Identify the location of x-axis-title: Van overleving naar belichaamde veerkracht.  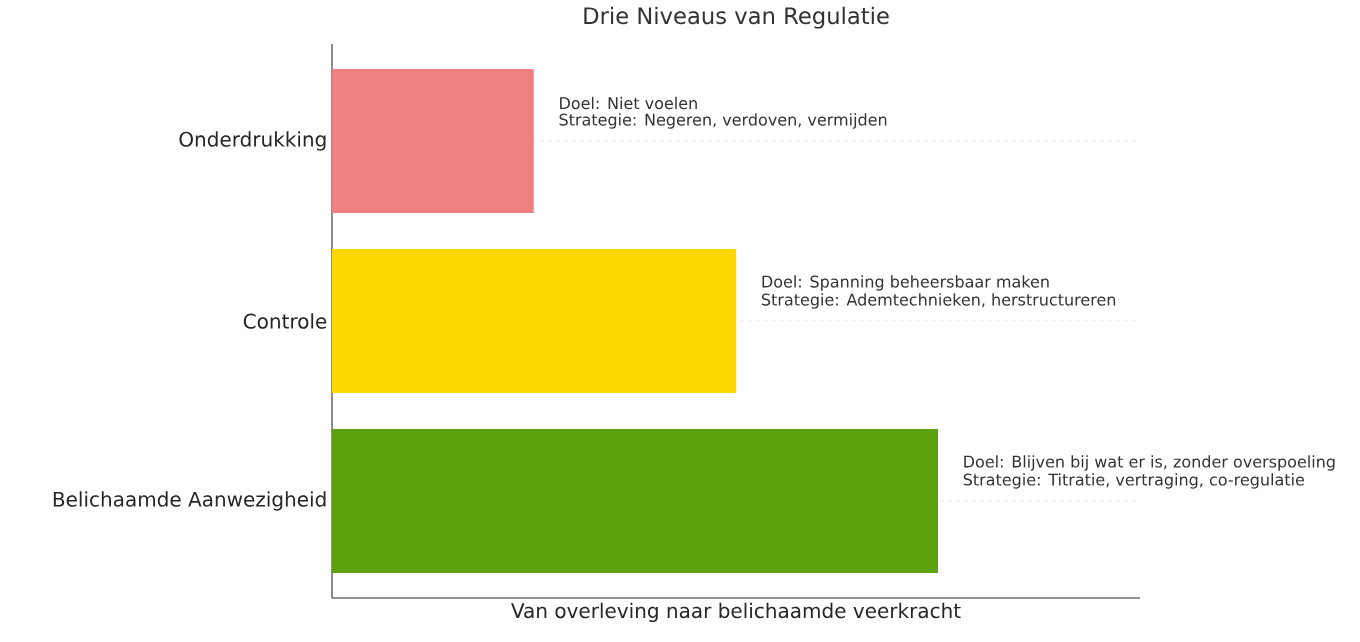
(736, 612).